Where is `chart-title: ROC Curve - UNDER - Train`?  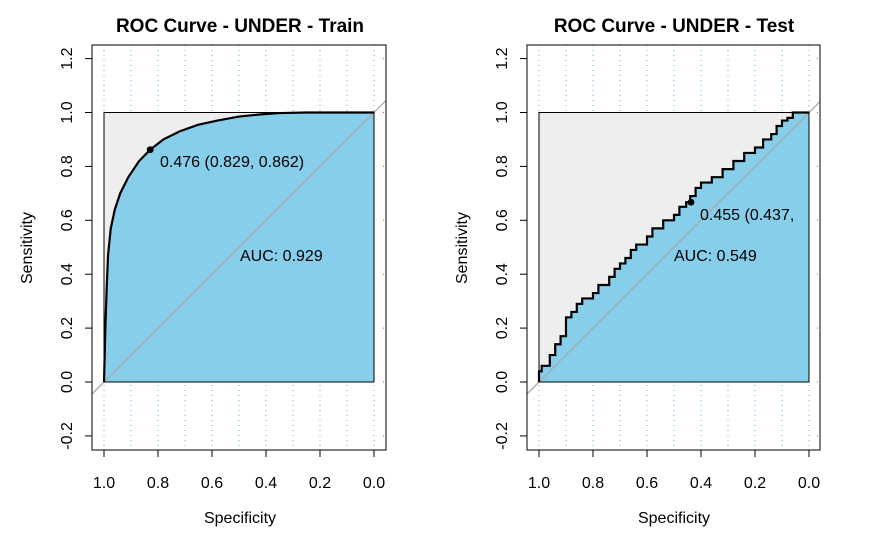
chart-title: ROC Curve - UNDER - Train is located at coordinates (240, 26).